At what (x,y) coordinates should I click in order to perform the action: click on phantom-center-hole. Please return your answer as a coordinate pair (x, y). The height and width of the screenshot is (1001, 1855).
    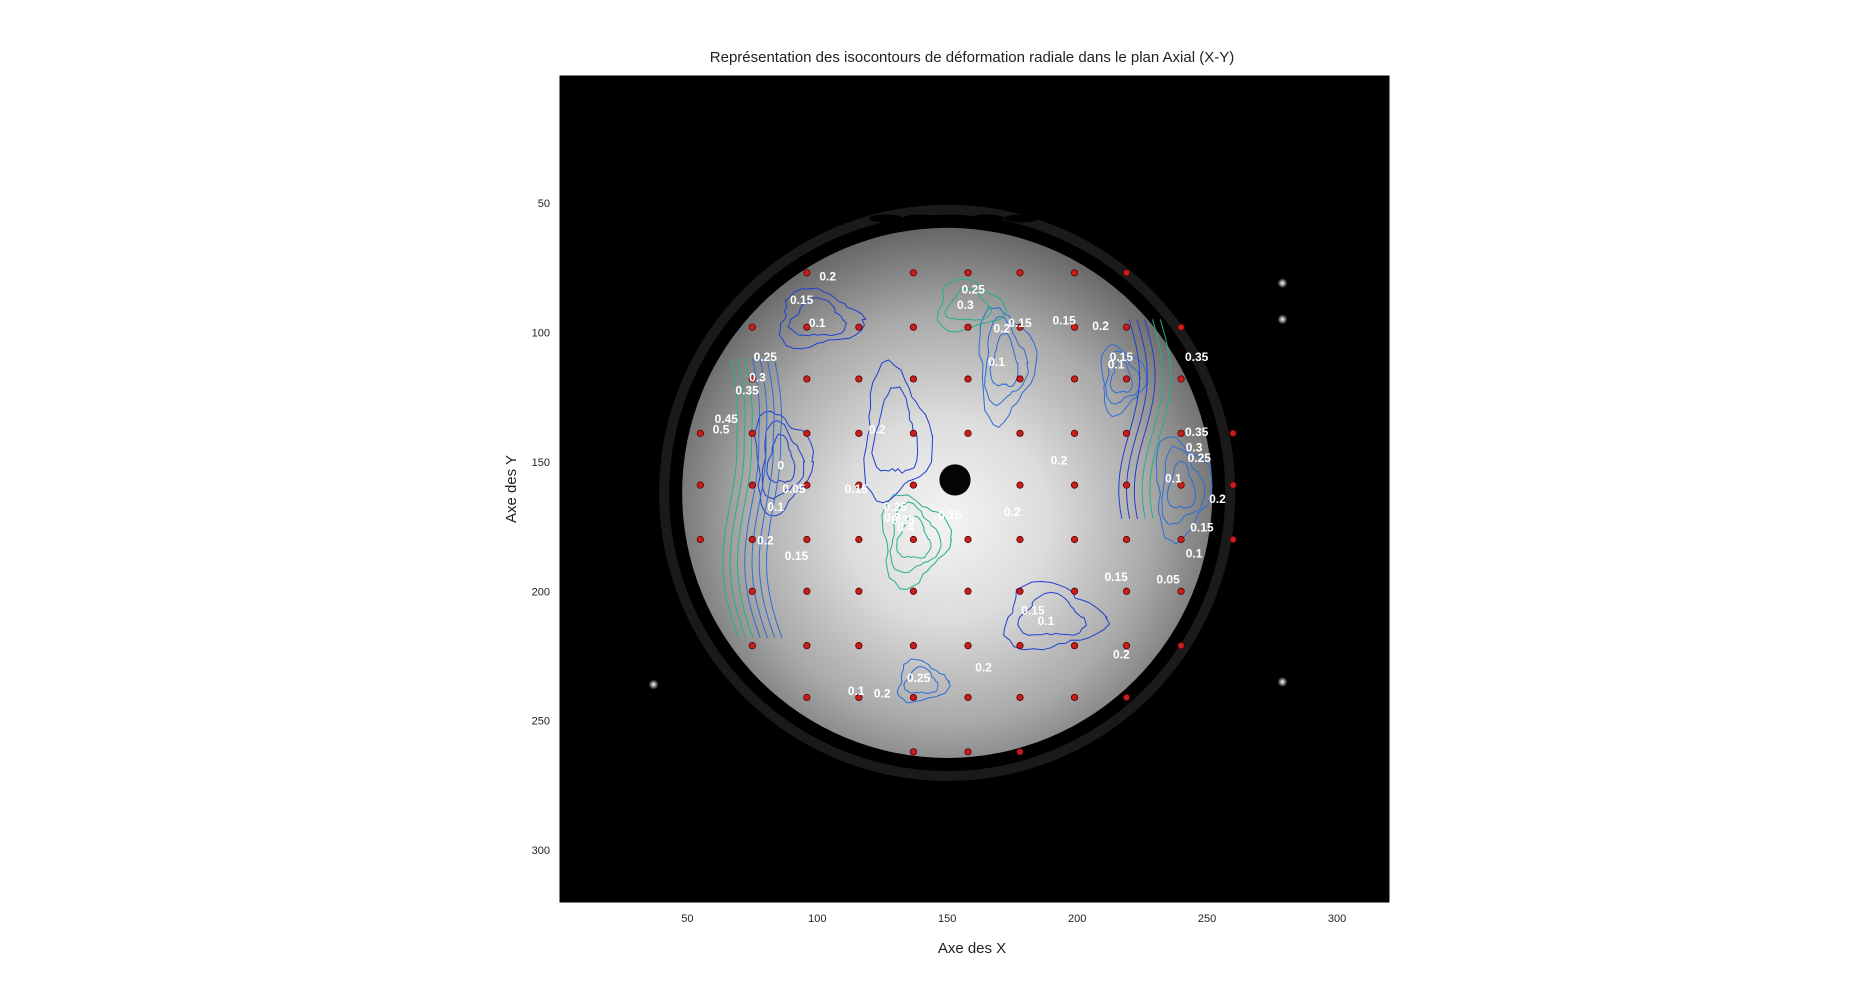
    Looking at the image, I should click on (955, 480).